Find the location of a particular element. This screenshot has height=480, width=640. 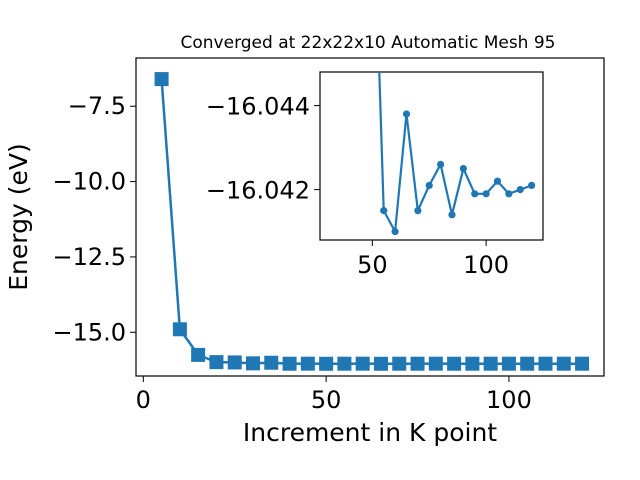

inset-frame is located at coordinates (431, 156).